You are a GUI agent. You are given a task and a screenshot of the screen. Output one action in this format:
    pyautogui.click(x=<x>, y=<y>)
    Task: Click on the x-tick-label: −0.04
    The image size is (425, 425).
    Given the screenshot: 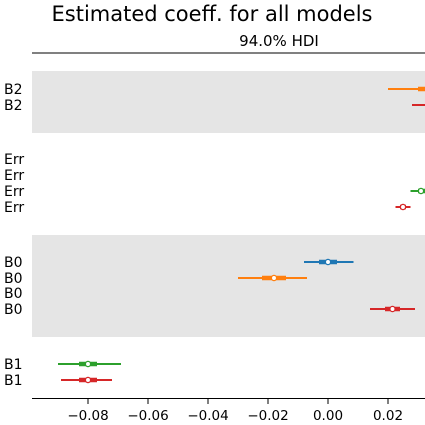 What is the action you would take?
    pyautogui.click(x=207, y=416)
    